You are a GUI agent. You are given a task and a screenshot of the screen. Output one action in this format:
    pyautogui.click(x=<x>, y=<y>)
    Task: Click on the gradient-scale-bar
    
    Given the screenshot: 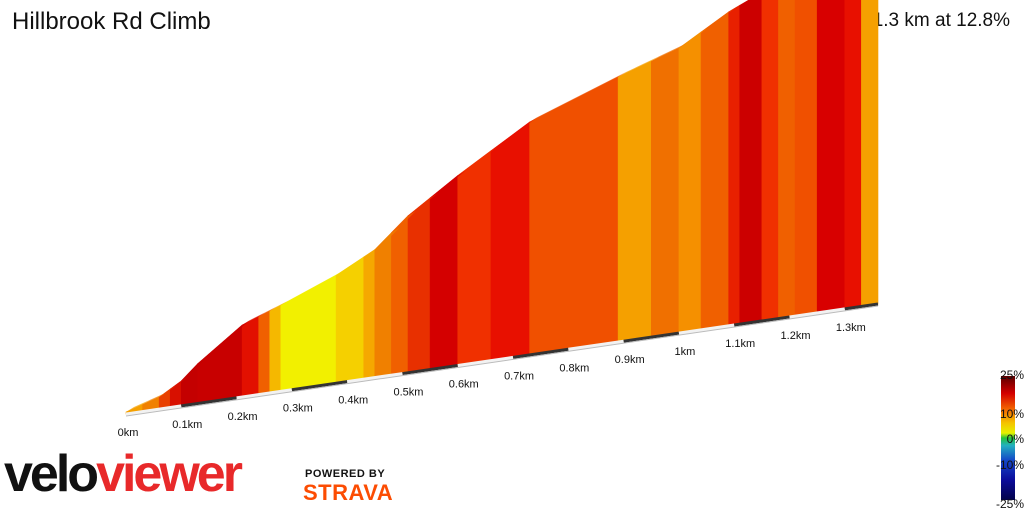 What is the action you would take?
    pyautogui.click(x=1008, y=438)
    